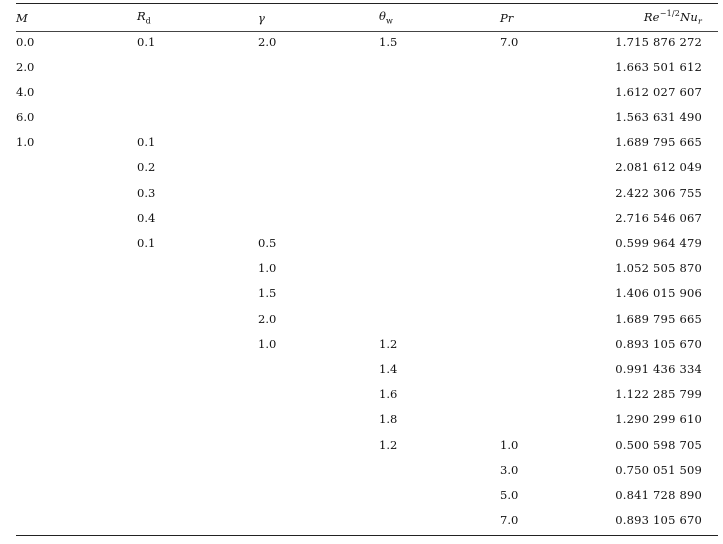 Image resolution: width=723 pixels, height=544 pixels. I want to click on cell-theta-w: 1.8, so click(388, 419).